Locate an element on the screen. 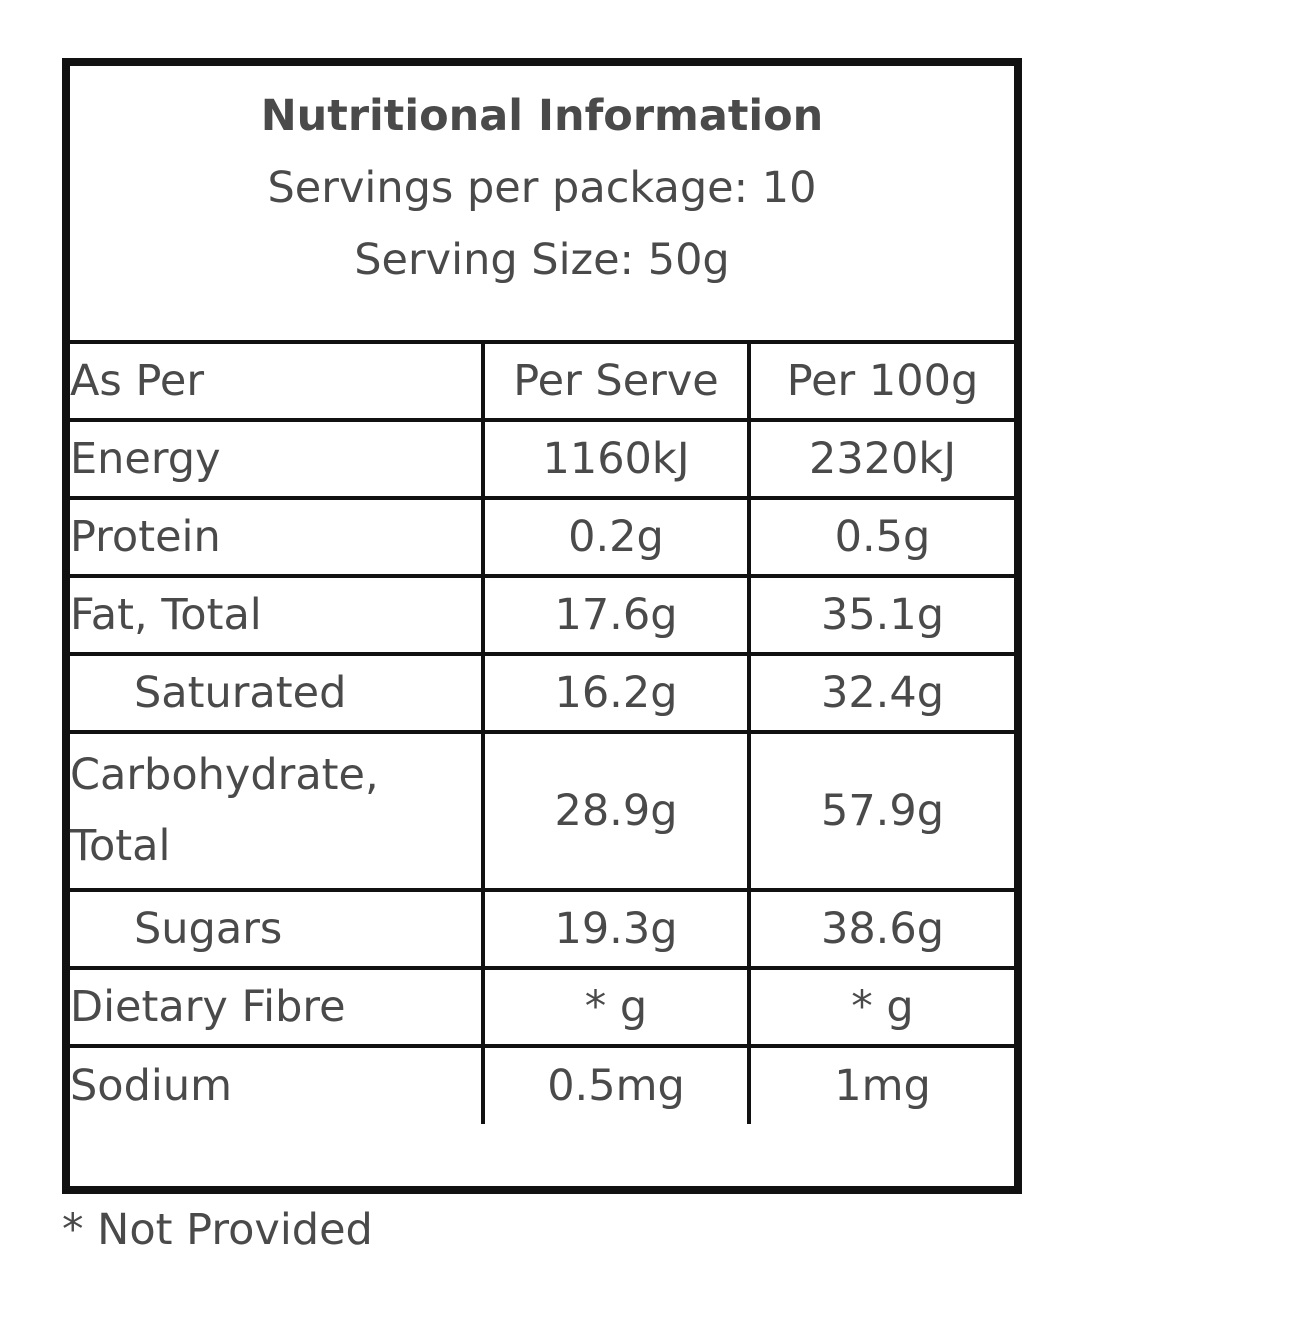 This screenshot has width=1290, height=1322. table-row: Fat, Total 17.6g 35.1g is located at coordinates (542, 615).